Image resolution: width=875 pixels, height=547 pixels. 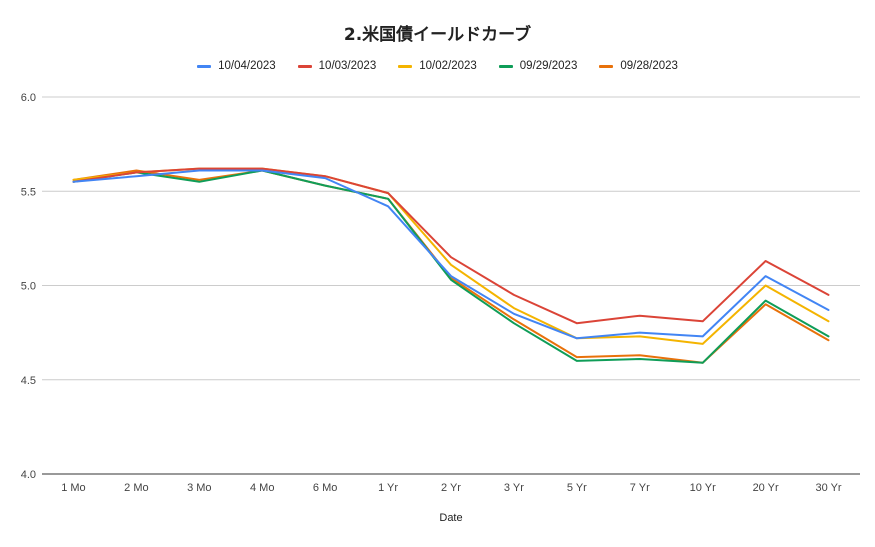 What do you see at coordinates (28, 287) in the screenshot?
I see `y-tick-label: 5.0` at bounding box center [28, 287].